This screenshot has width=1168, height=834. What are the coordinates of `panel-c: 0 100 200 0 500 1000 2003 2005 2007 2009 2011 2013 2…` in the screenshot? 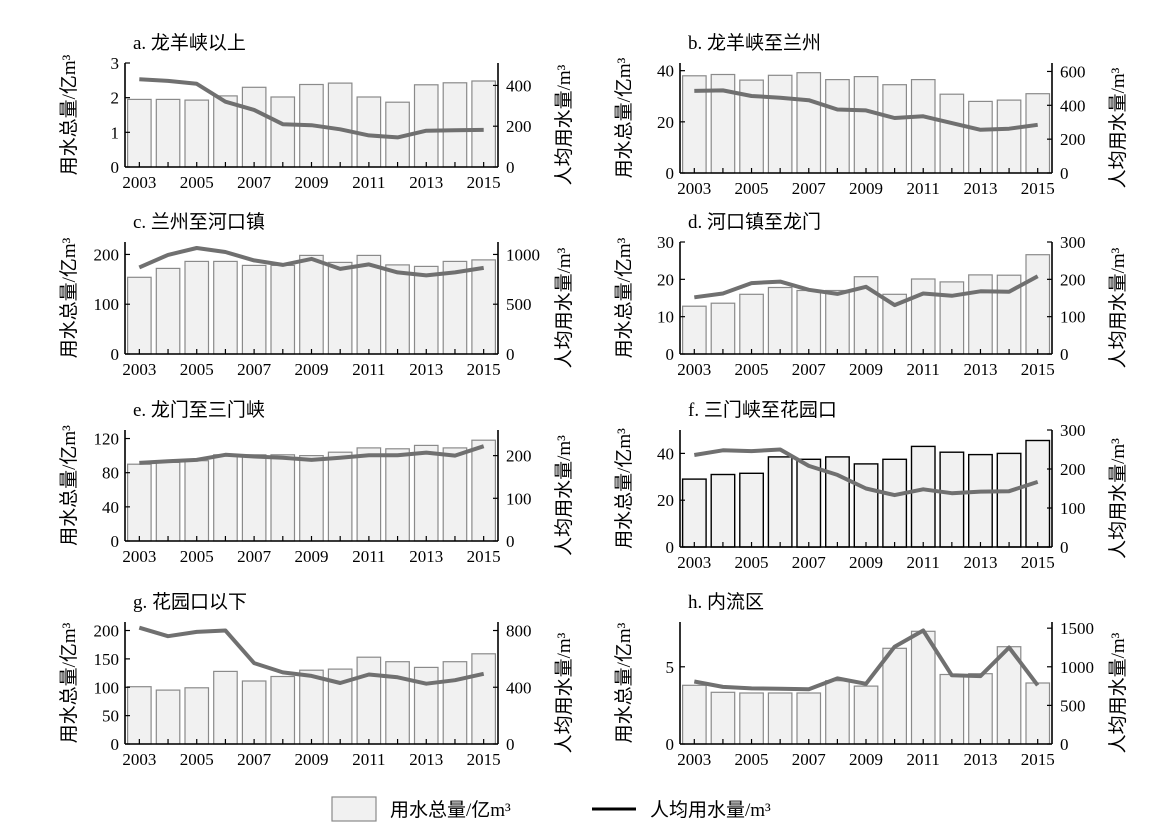 It's located at (316, 295).